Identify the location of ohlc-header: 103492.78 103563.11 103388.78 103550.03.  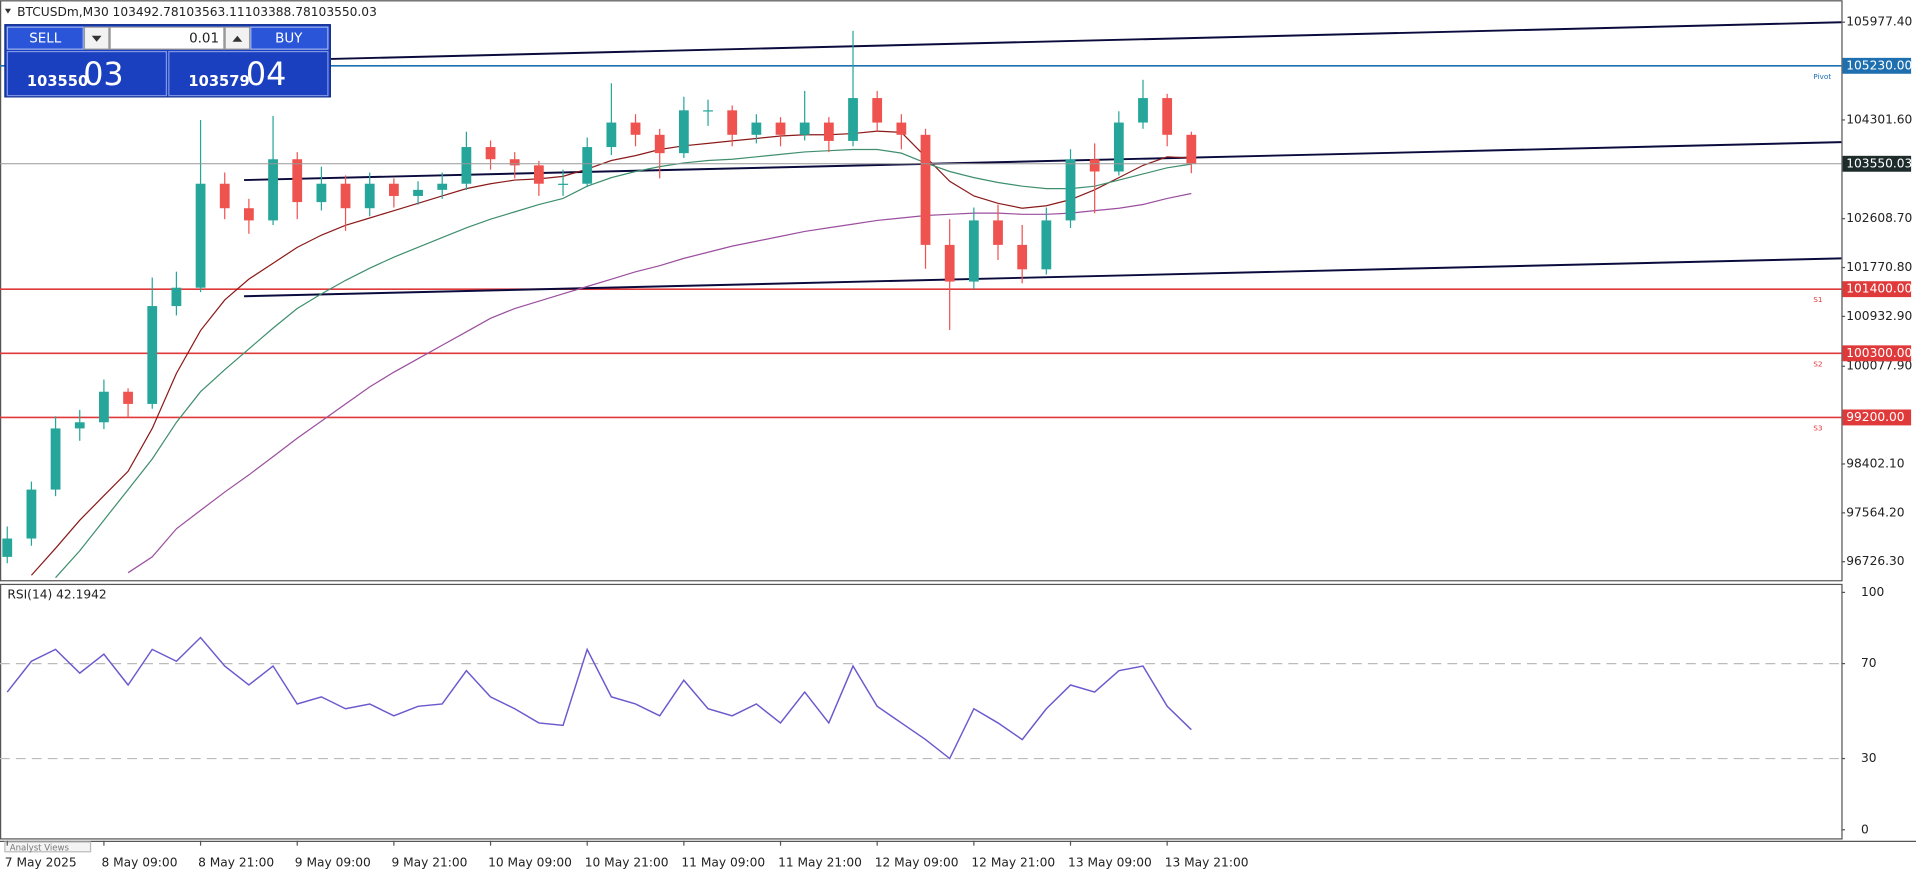
(245, 12).